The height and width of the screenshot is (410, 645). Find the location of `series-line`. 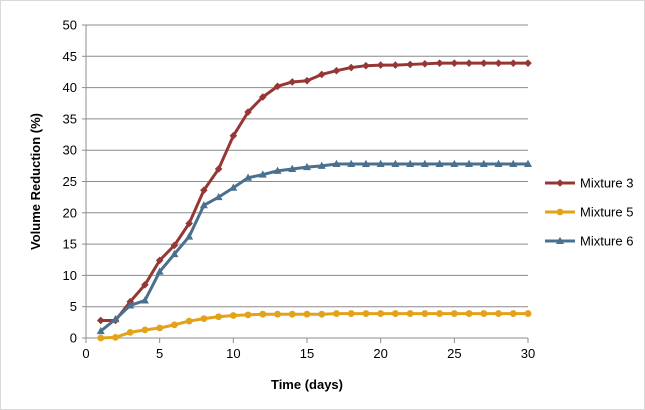

series-line is located at coordinates (314, 326).